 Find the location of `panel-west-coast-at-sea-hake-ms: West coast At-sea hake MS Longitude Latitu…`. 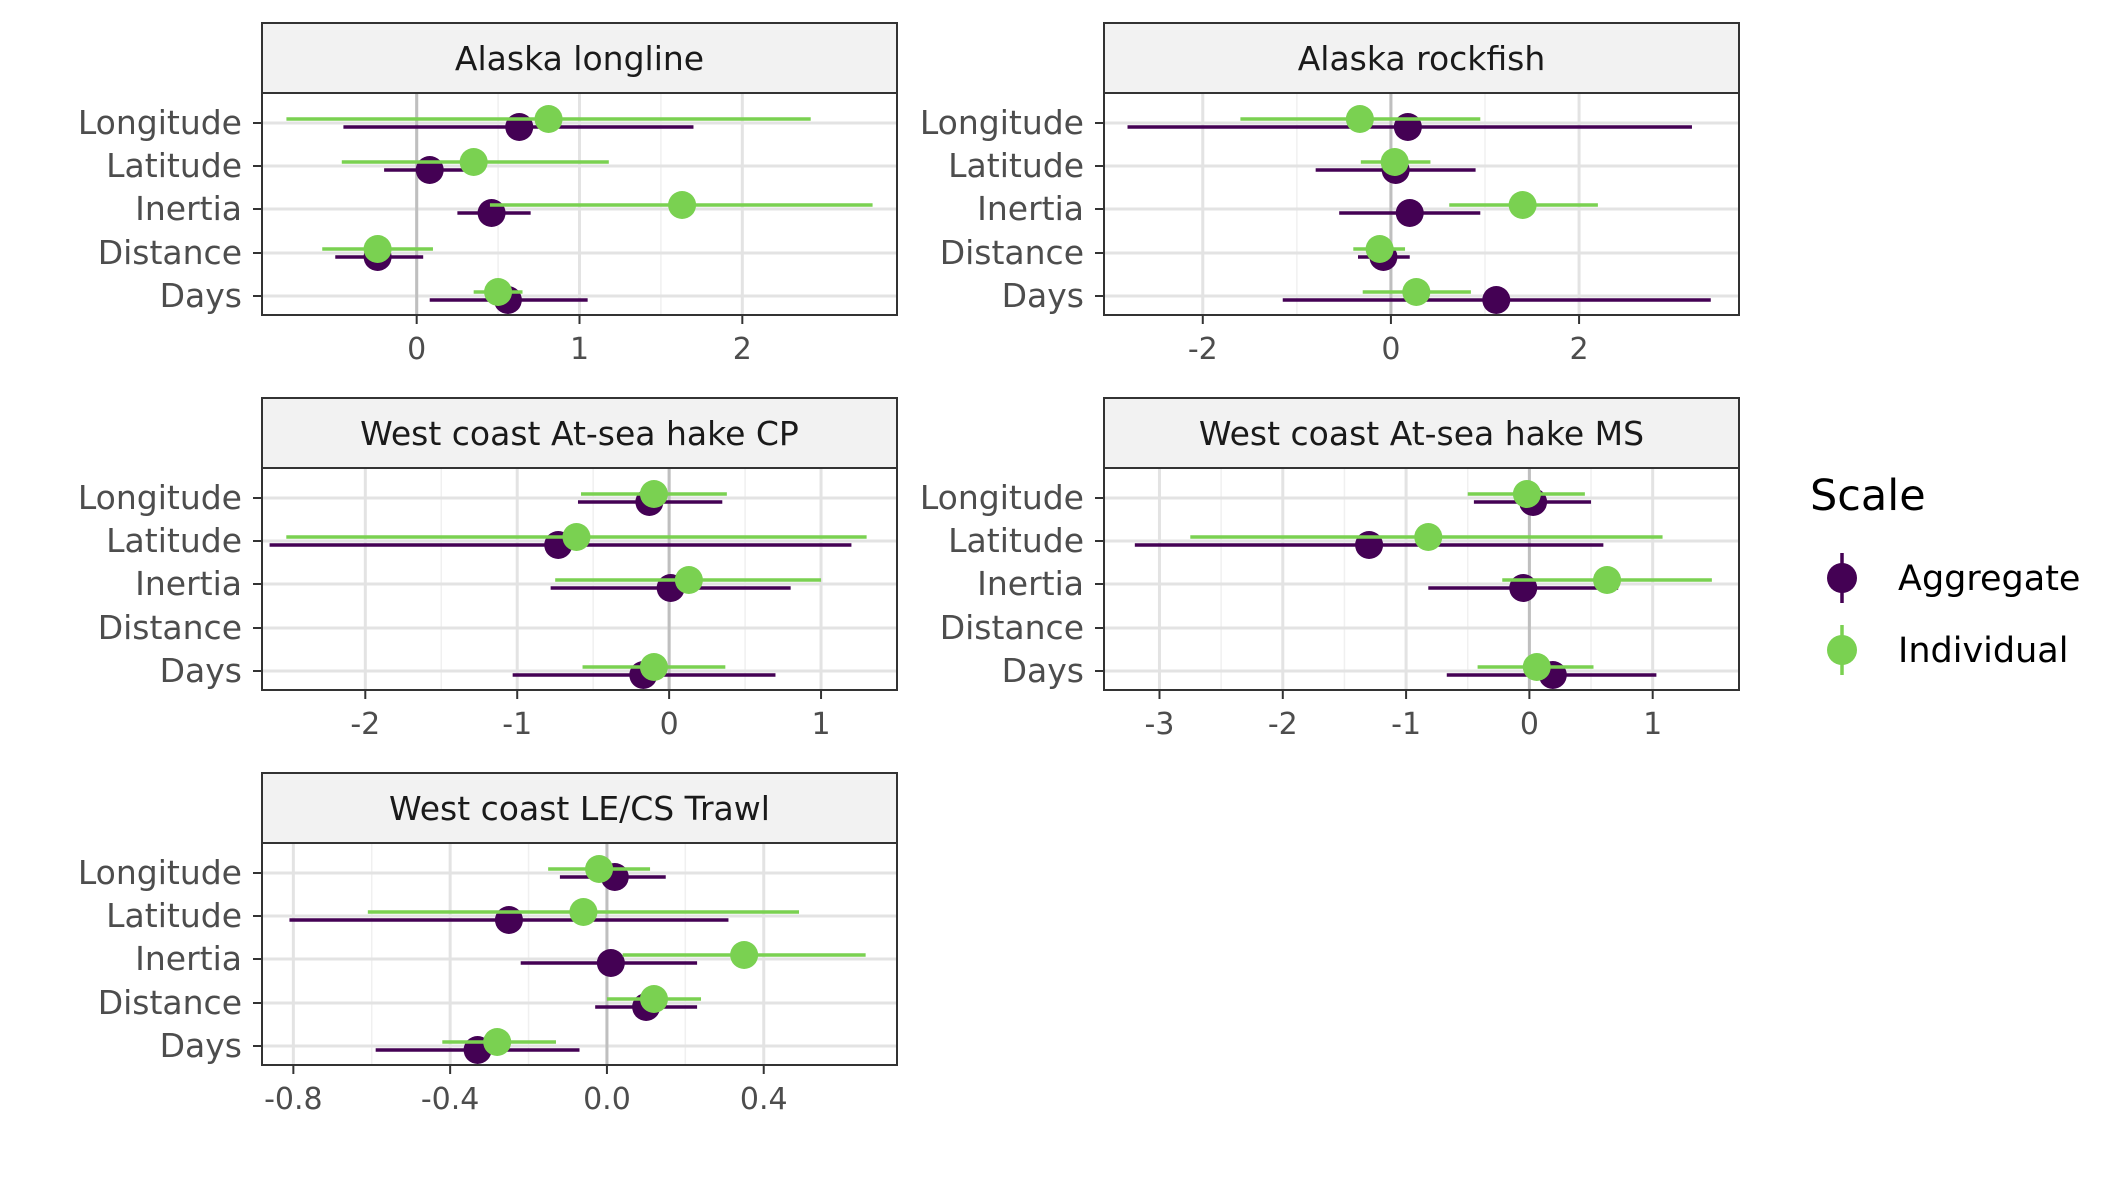

panel-west-coast-at-sea-hake-ms: West coast At-sea hake MS Longitude Latitu… is located at coordinates (1330, 569).